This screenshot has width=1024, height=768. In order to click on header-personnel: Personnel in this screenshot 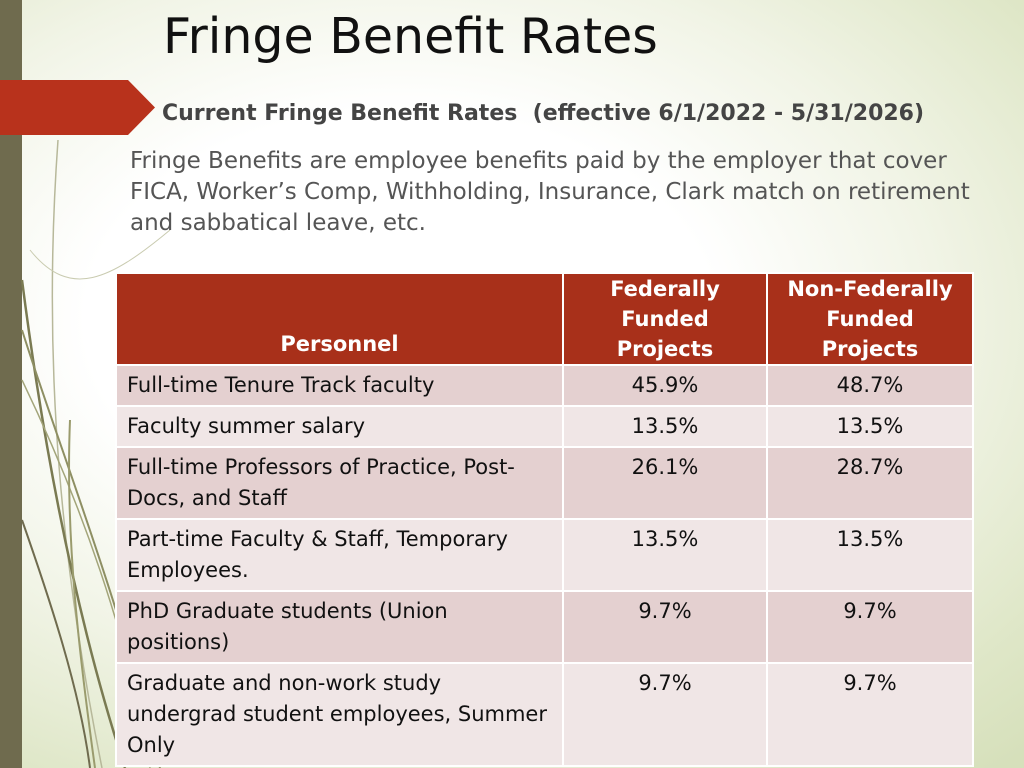, I will do `click(339, 319)`.